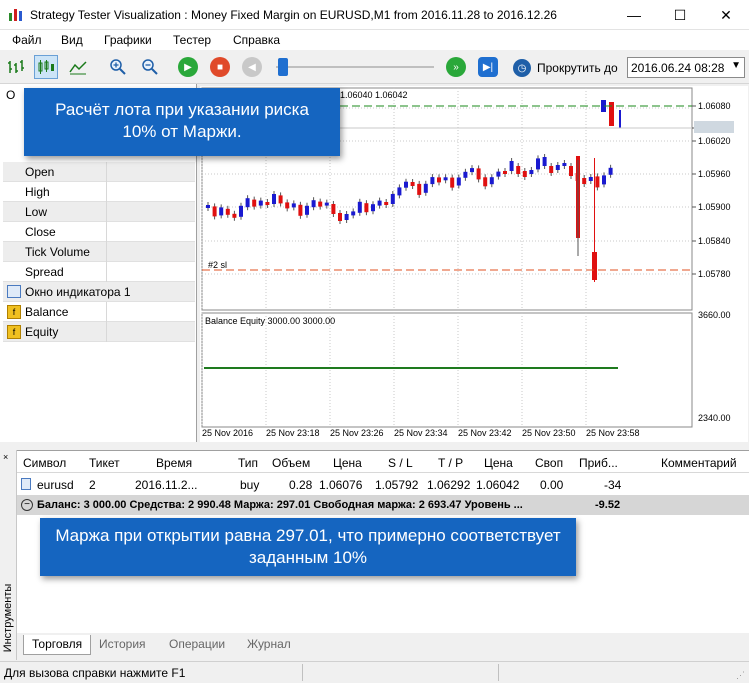 The height and width of the screenshot is (683, 749). What do you see at coordinates (99, 312) in the screenshot?
I see `indicator-row-balance: f Balance` at bounding box center [99, 312].